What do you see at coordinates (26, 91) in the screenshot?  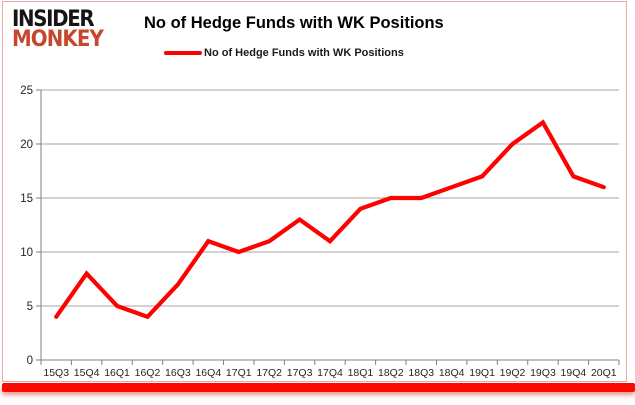 I see `y-tick-label: 25` at bounding box center [26, 91].